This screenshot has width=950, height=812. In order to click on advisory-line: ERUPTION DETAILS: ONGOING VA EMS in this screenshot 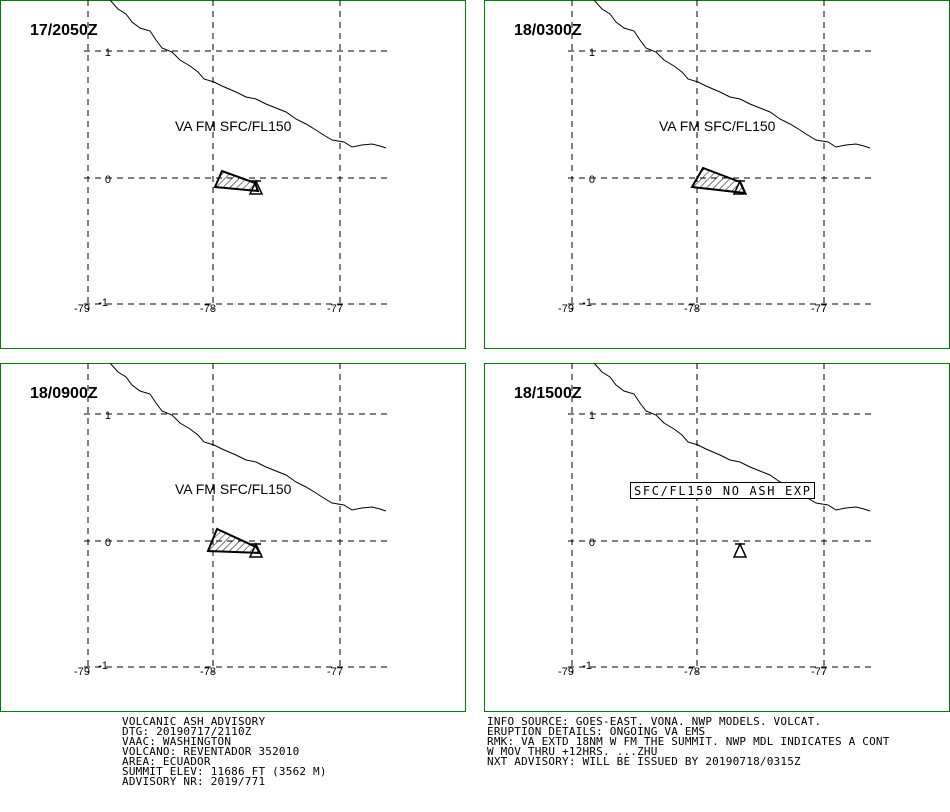, I will do `click(596, 731)`.